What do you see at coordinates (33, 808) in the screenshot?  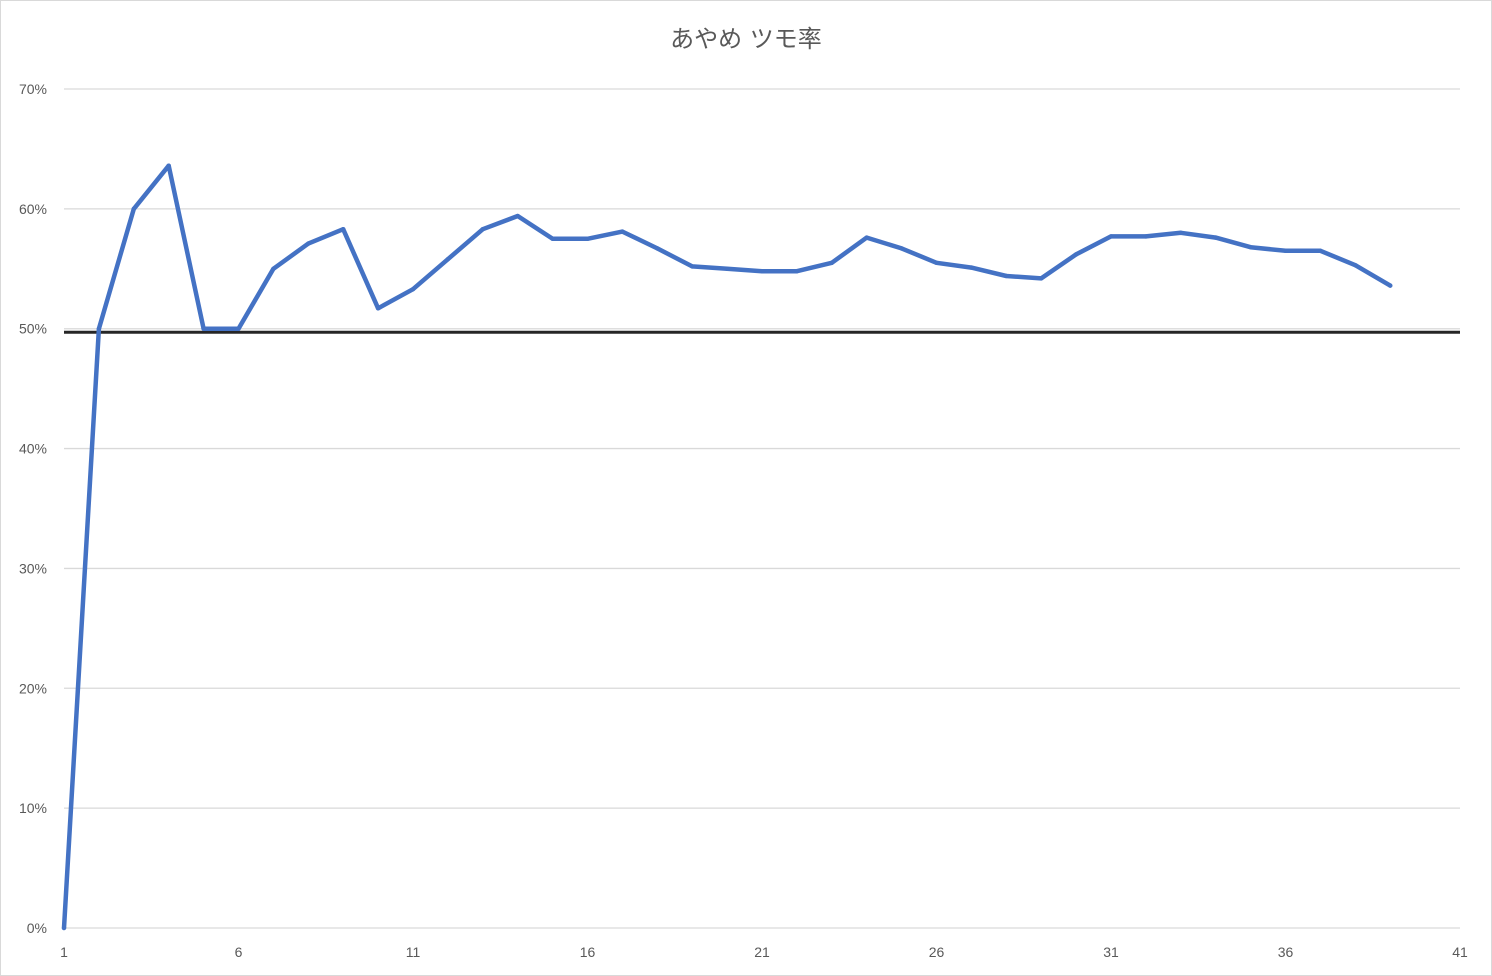 I see `y-tick-label: 10%` at bounding box center [33, 808].